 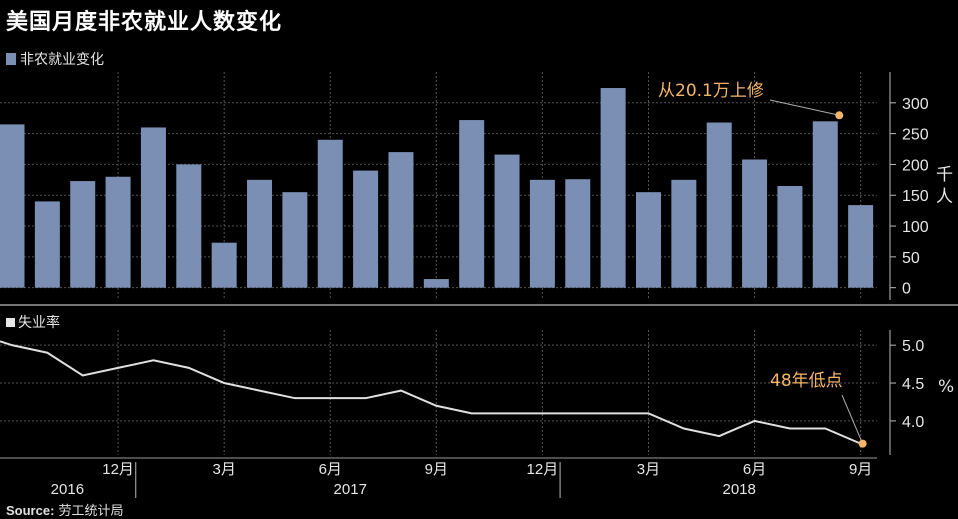 I want to click on source-note: Source: 劳工统计局, so click(x=65, y=509).